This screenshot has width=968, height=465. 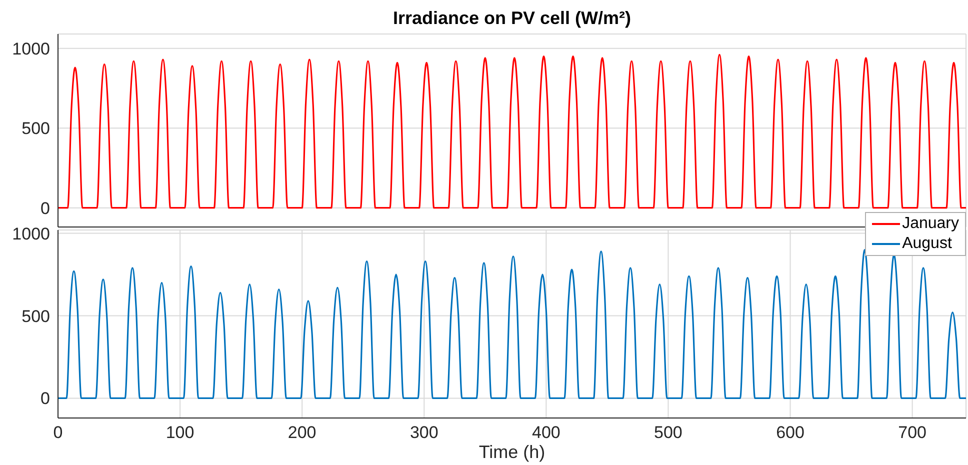 I want to click on legend-label: August, so click(x=927, y=244).